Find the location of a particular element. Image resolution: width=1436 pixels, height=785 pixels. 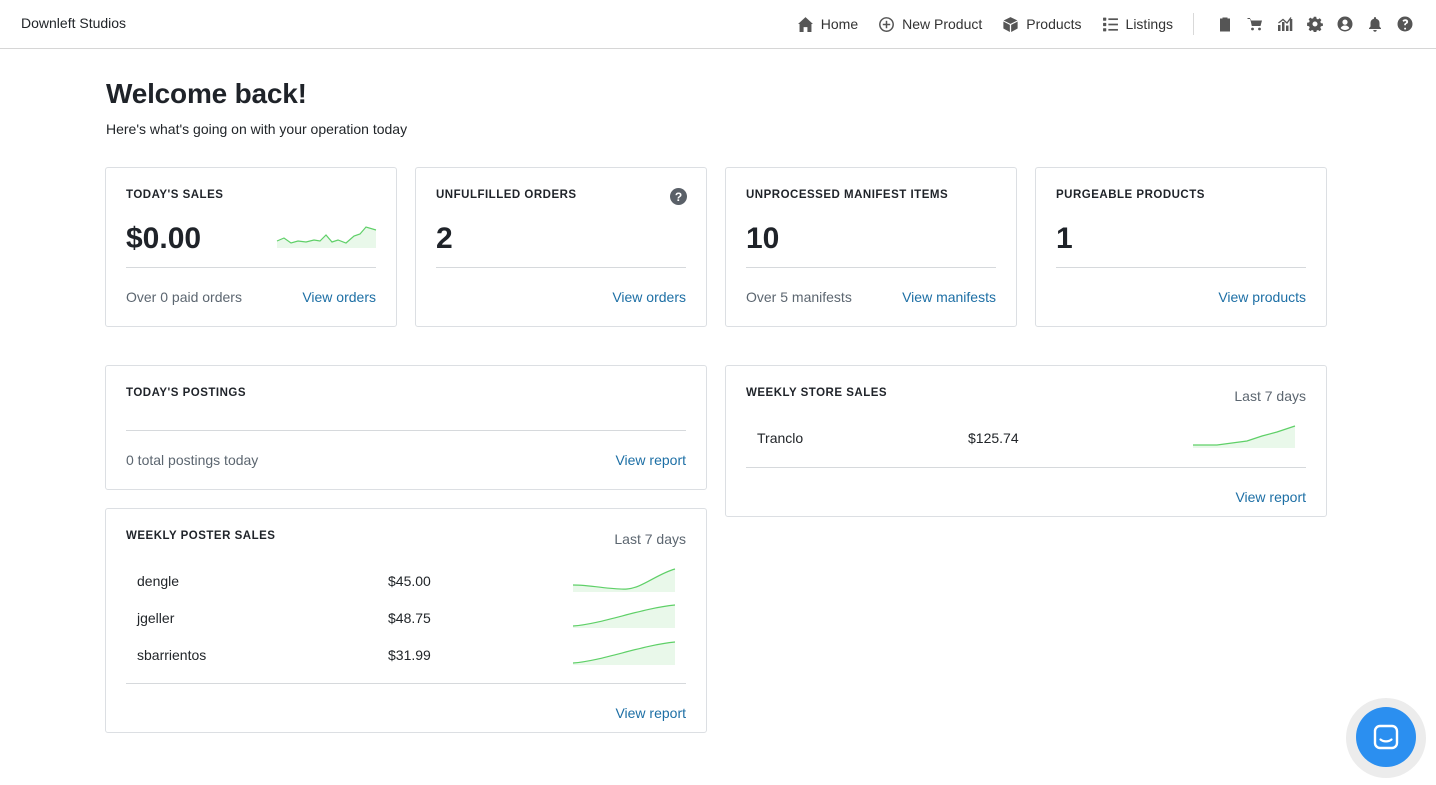

card-title: UNFULFILLED ORDERS is located at coordinates (506, 195).